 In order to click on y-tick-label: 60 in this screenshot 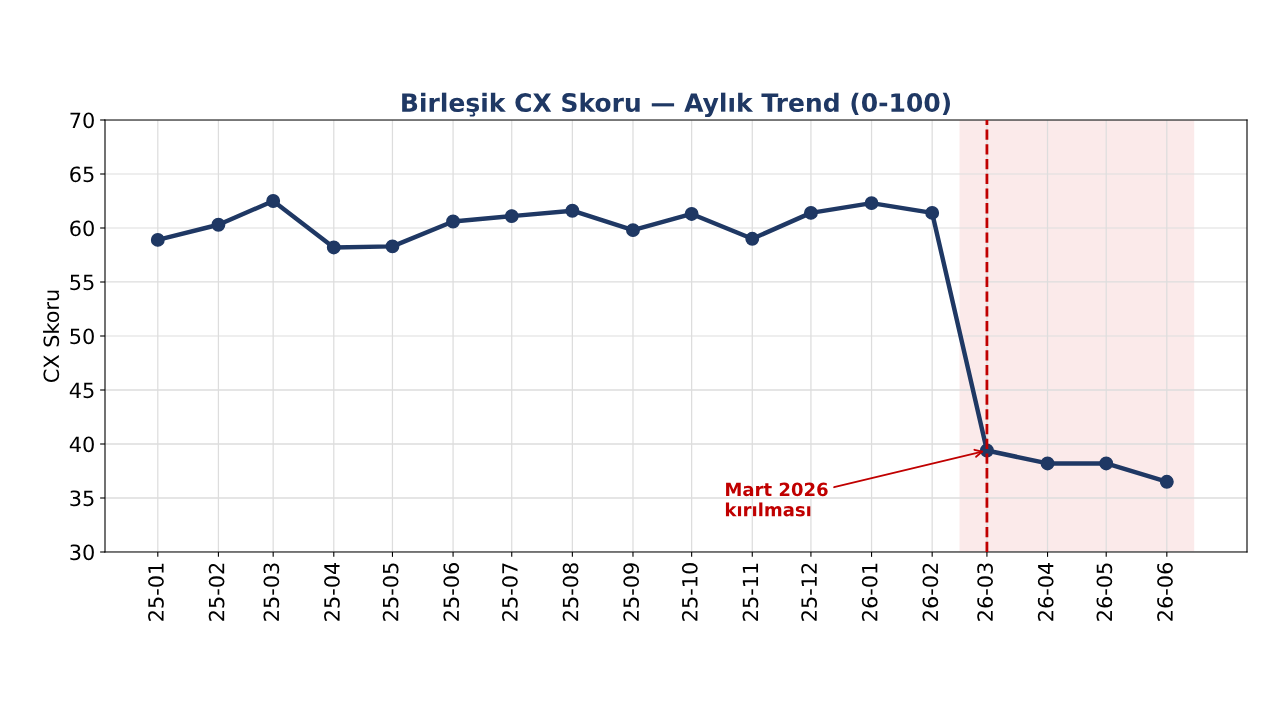, I will do `click(82, 228)`.